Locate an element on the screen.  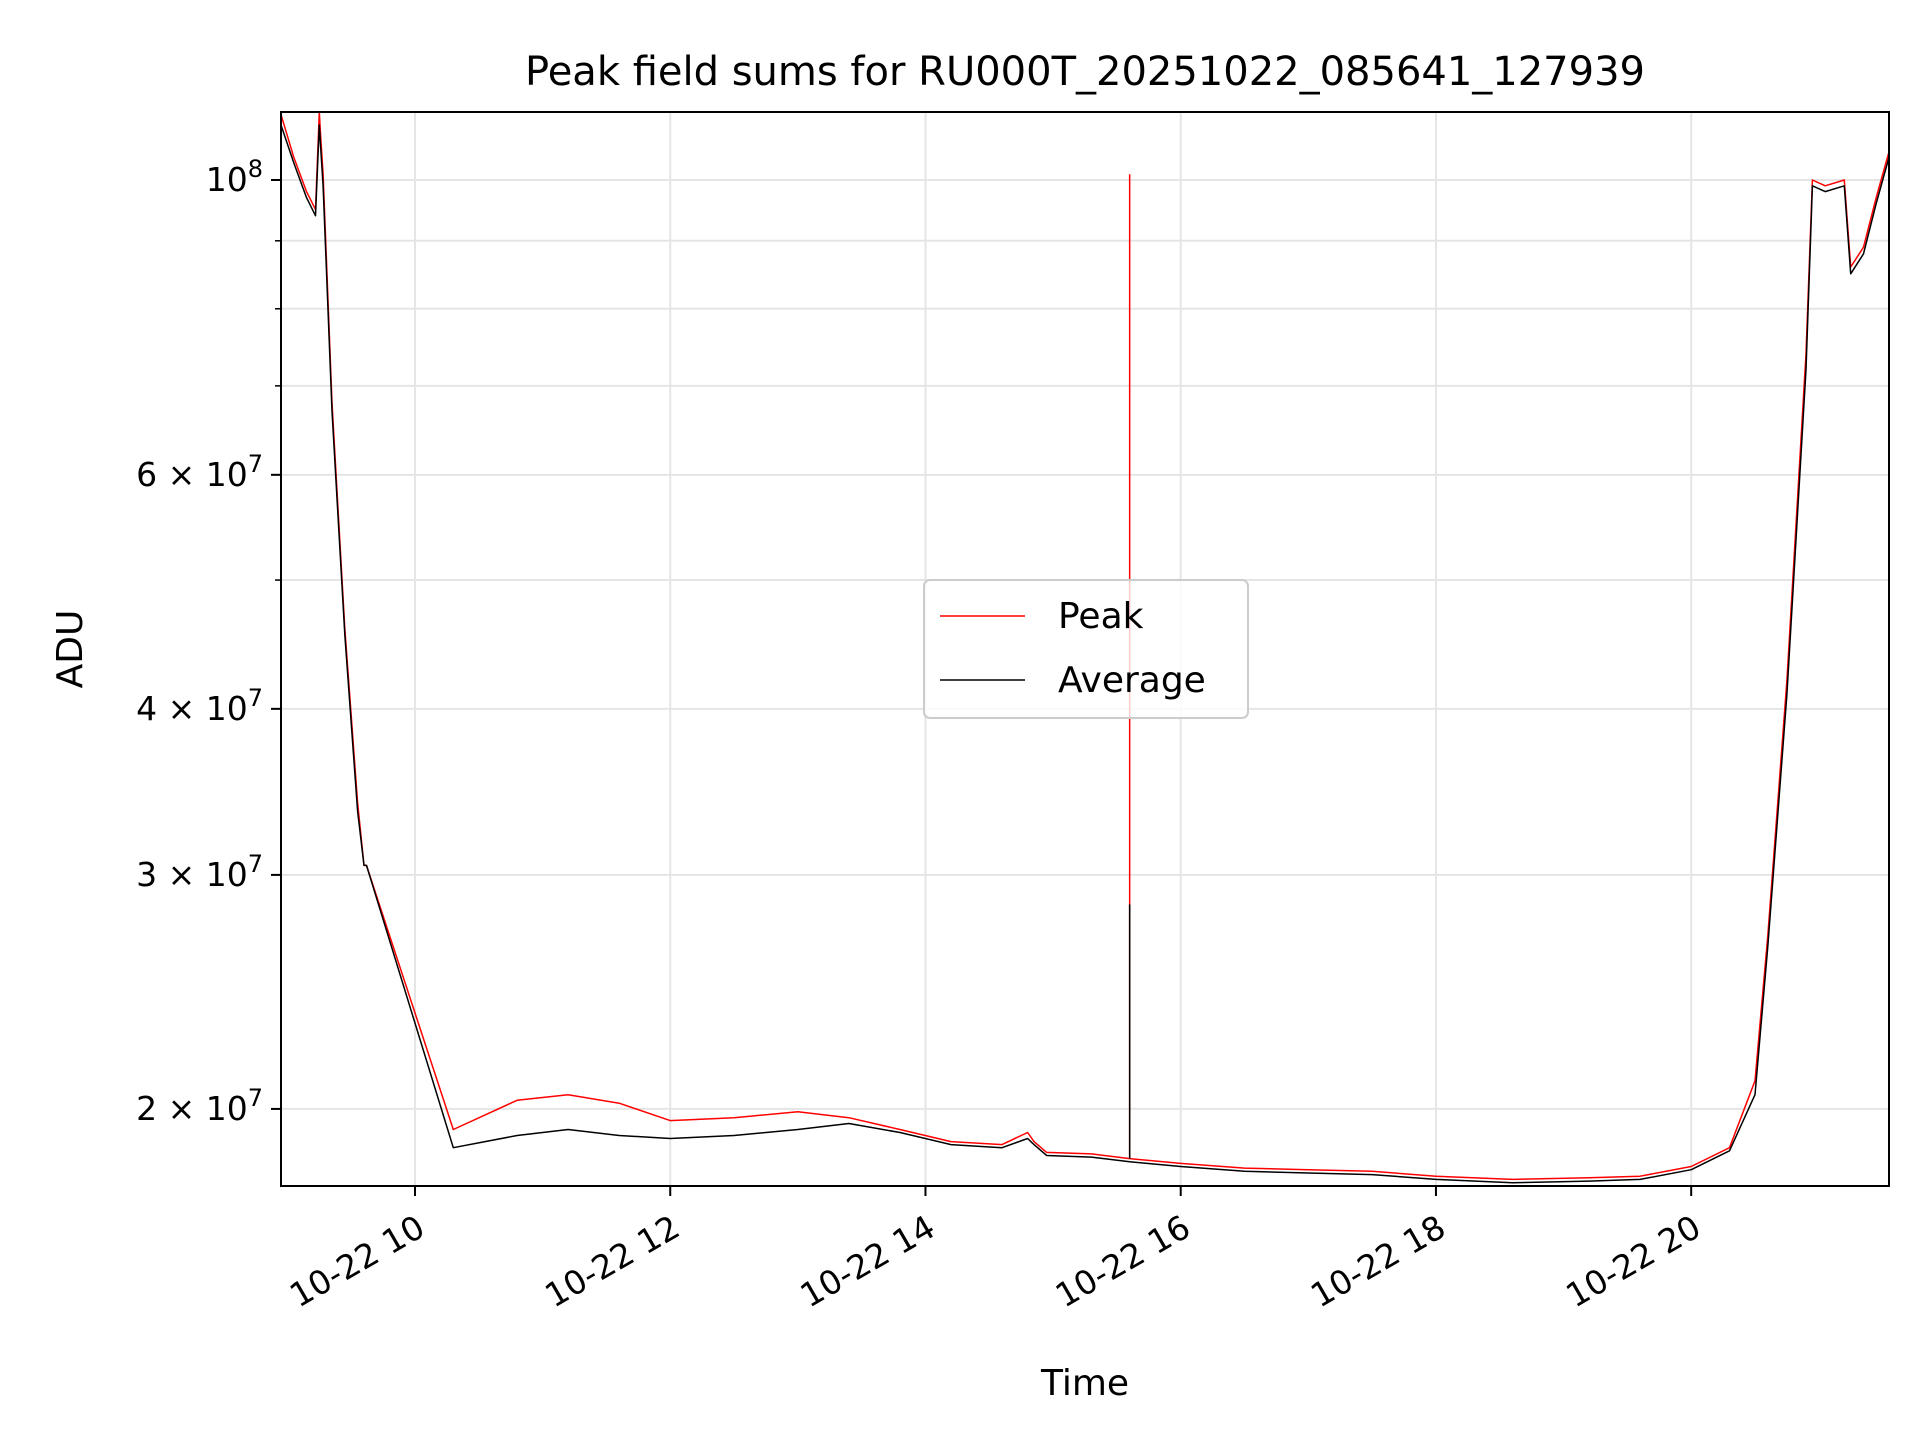
y-axis-ticks: 2 × 107 3 × 107 4 × 107 6 × 107 108 is located at coordinates (208, 641).